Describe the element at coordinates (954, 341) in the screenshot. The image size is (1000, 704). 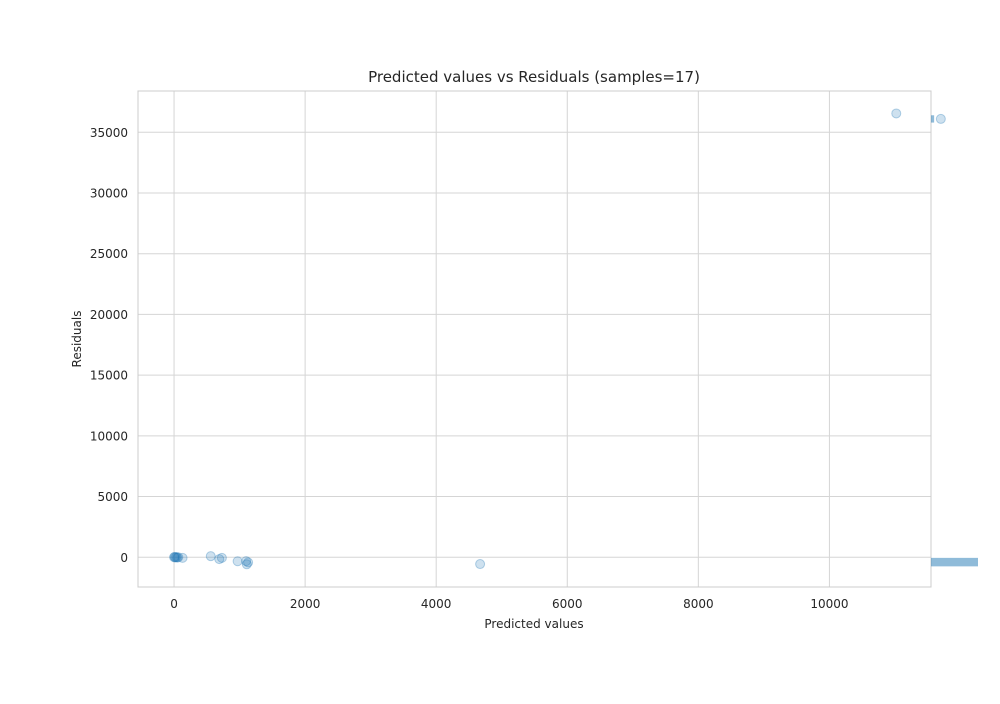
I see `marginal-histogram` at that location.